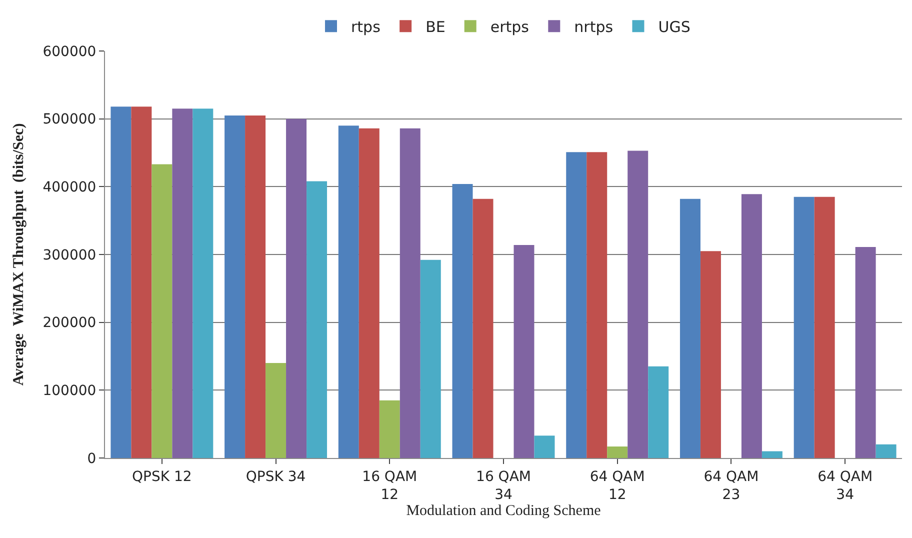 This screenshot has width=912, height=538. What do you see at coordinates (366, 27) in the screenshot?
I see `legend-label: rtps` at bounding box center [366, 27].